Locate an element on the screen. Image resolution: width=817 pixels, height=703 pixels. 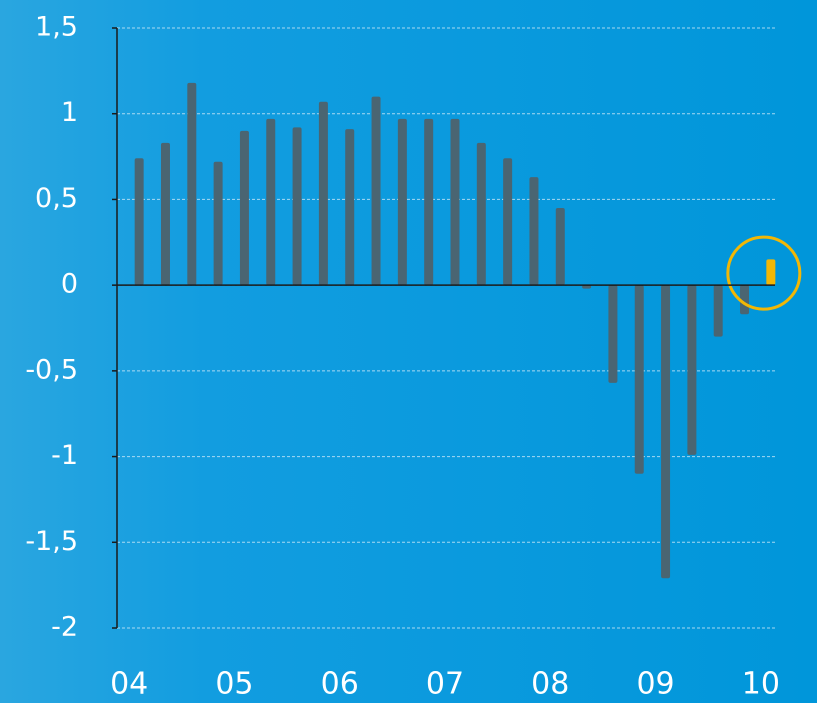
y-tick-label: 0 is located at coordinates (69, 284).